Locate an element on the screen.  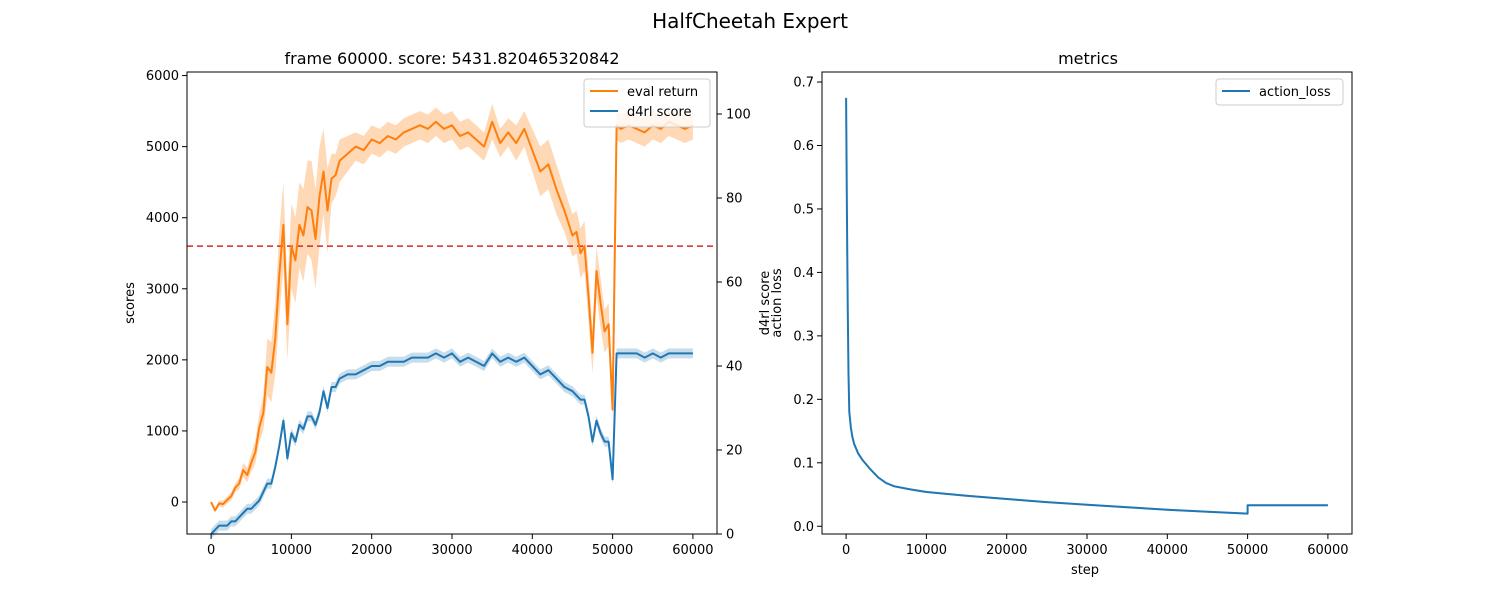
d4rl-score-line is located at coordinates (451, 443).